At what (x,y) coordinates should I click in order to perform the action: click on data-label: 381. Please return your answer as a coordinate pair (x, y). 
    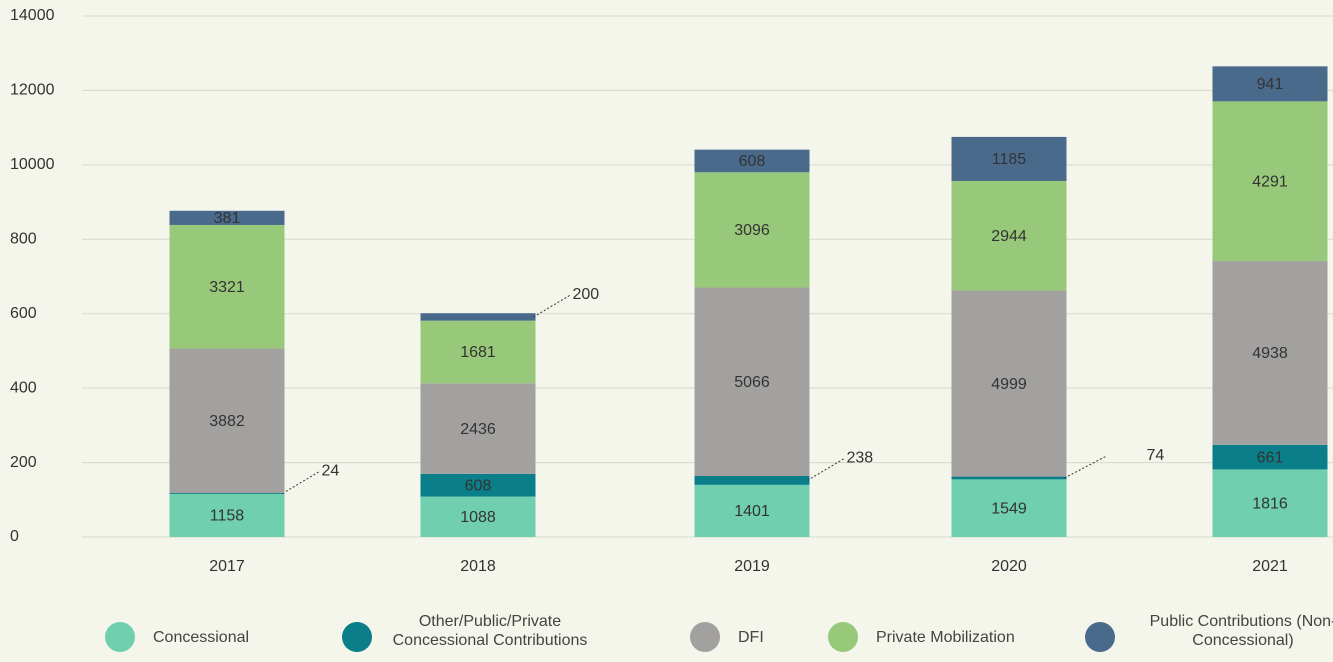
    Looking at the image, I should click on (227, 218).